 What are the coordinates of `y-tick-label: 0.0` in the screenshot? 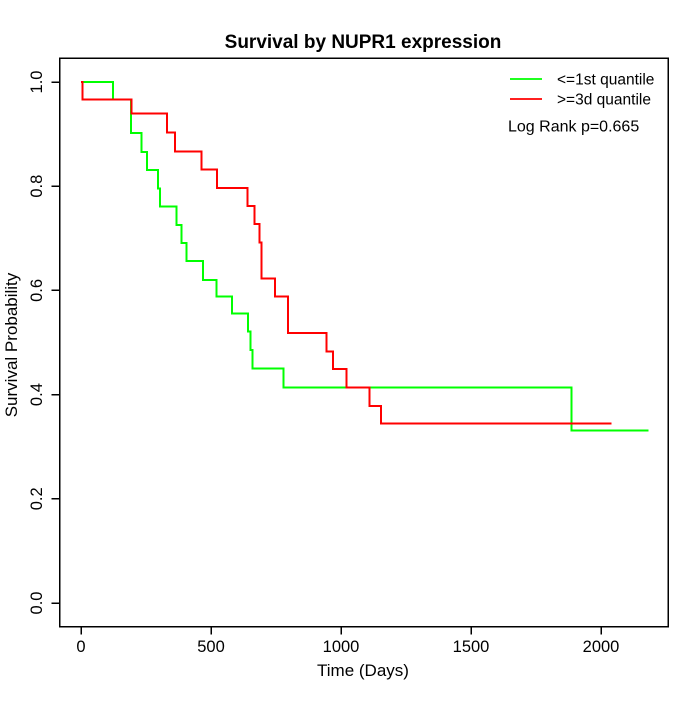 It's located at (37, 603).